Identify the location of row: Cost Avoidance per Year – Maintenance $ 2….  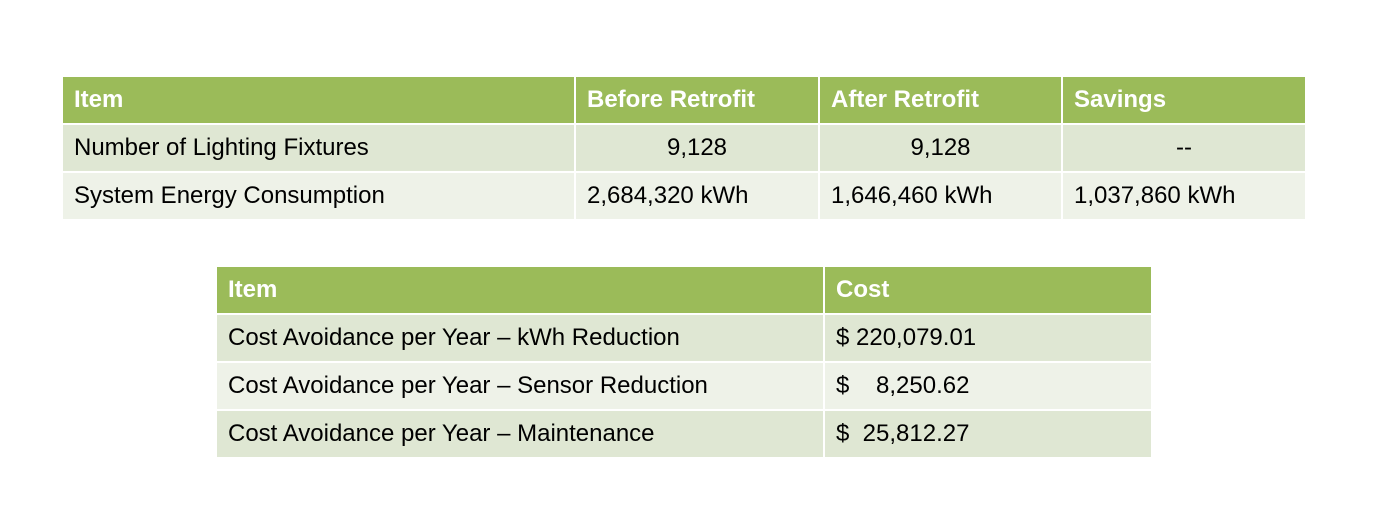
(684, 434).